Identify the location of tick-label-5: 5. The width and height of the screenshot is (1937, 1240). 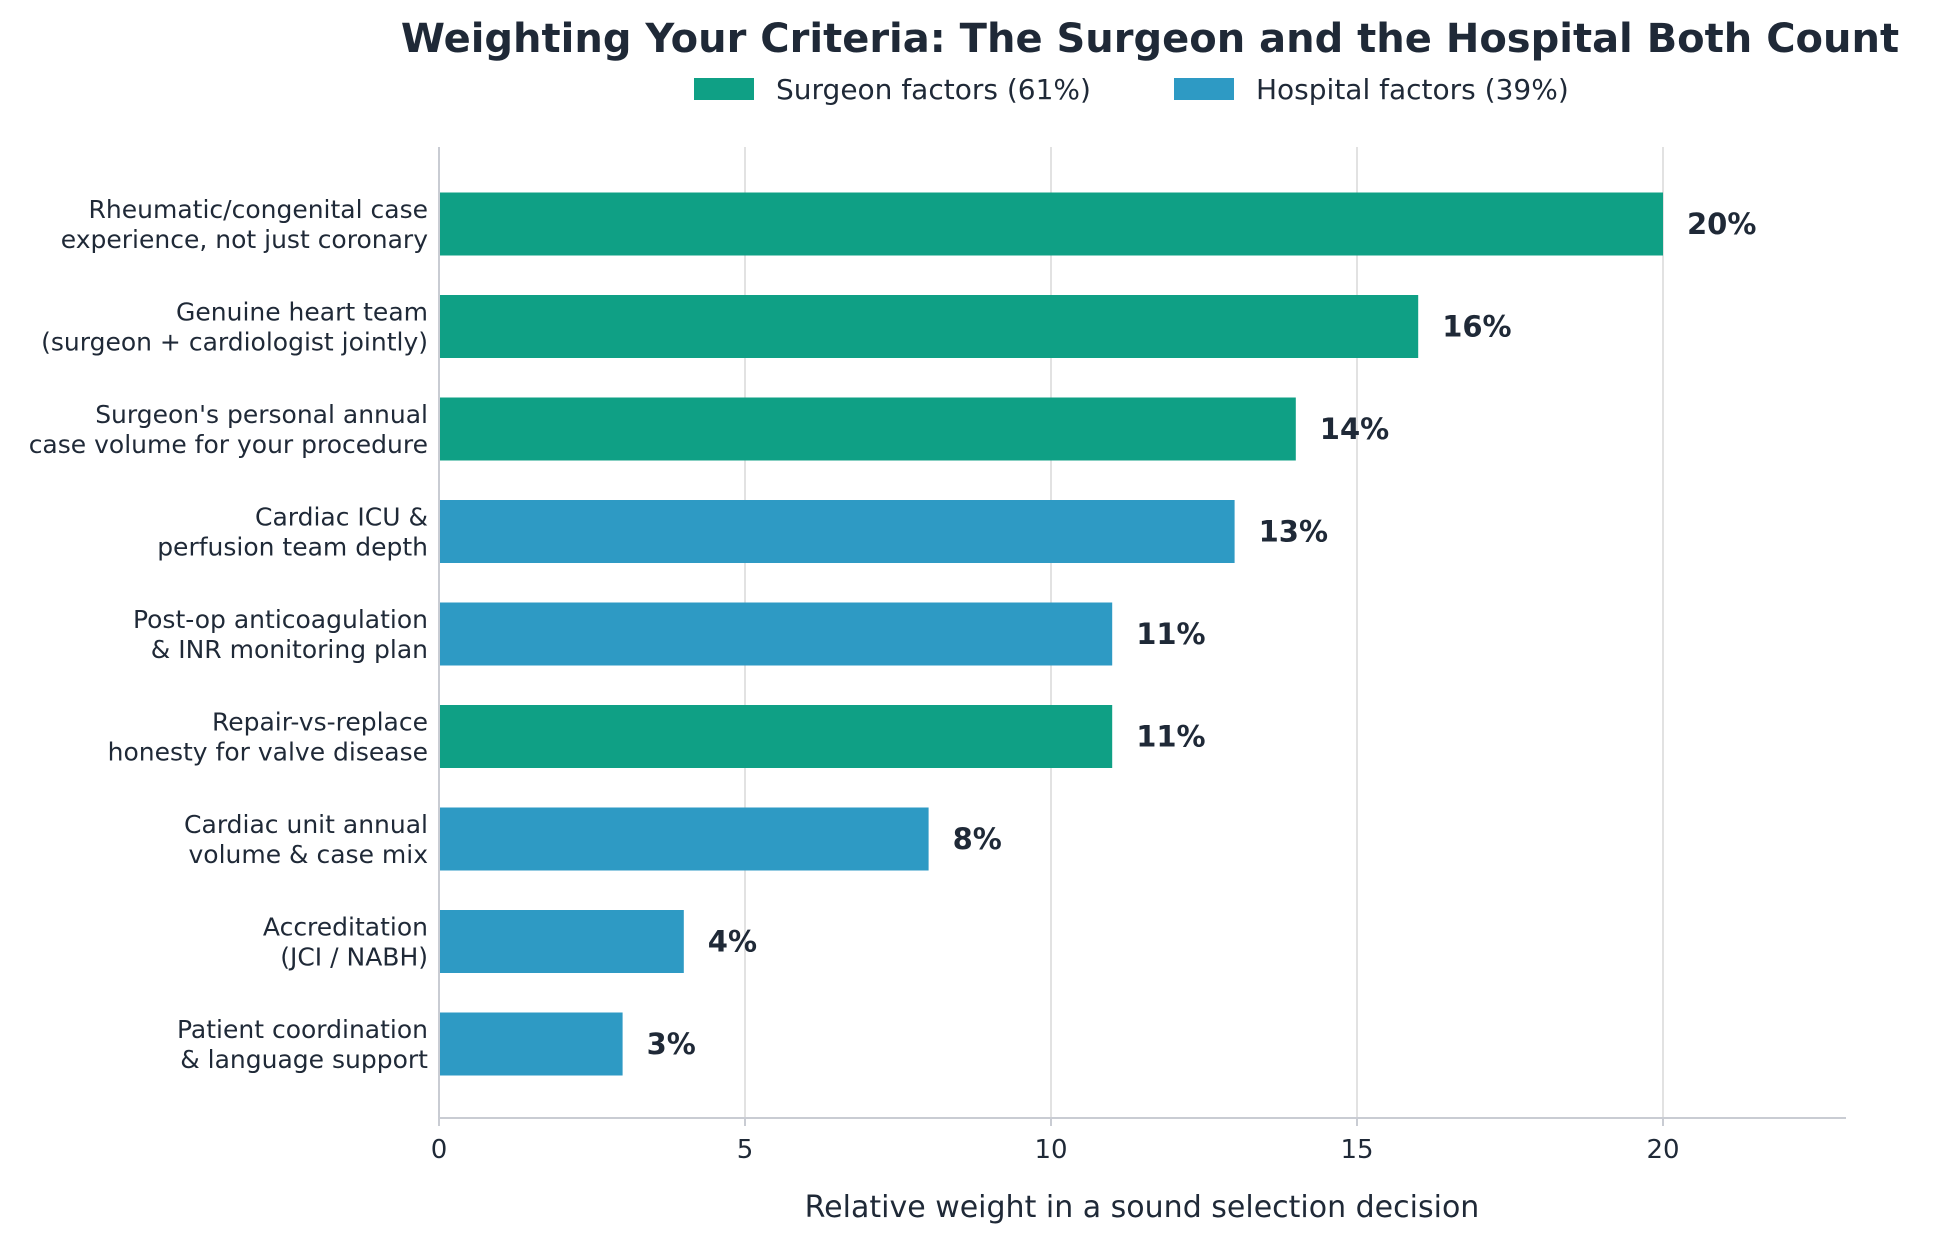
(745, 1150).